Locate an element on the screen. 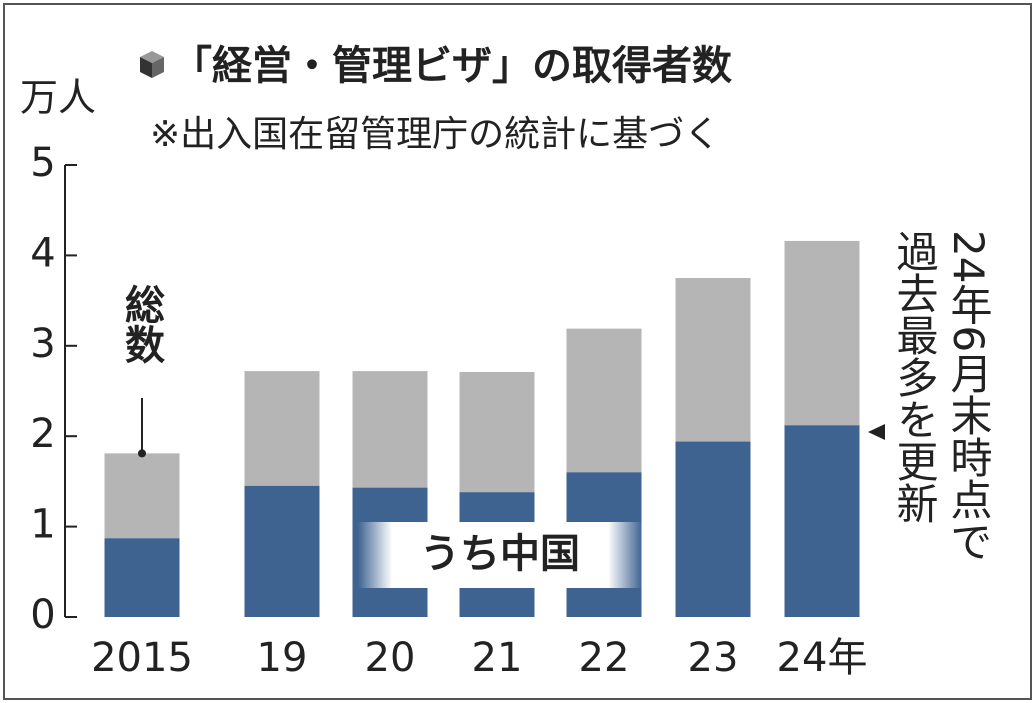  x-tick-label: 21 is located at coordinates (497, 658).